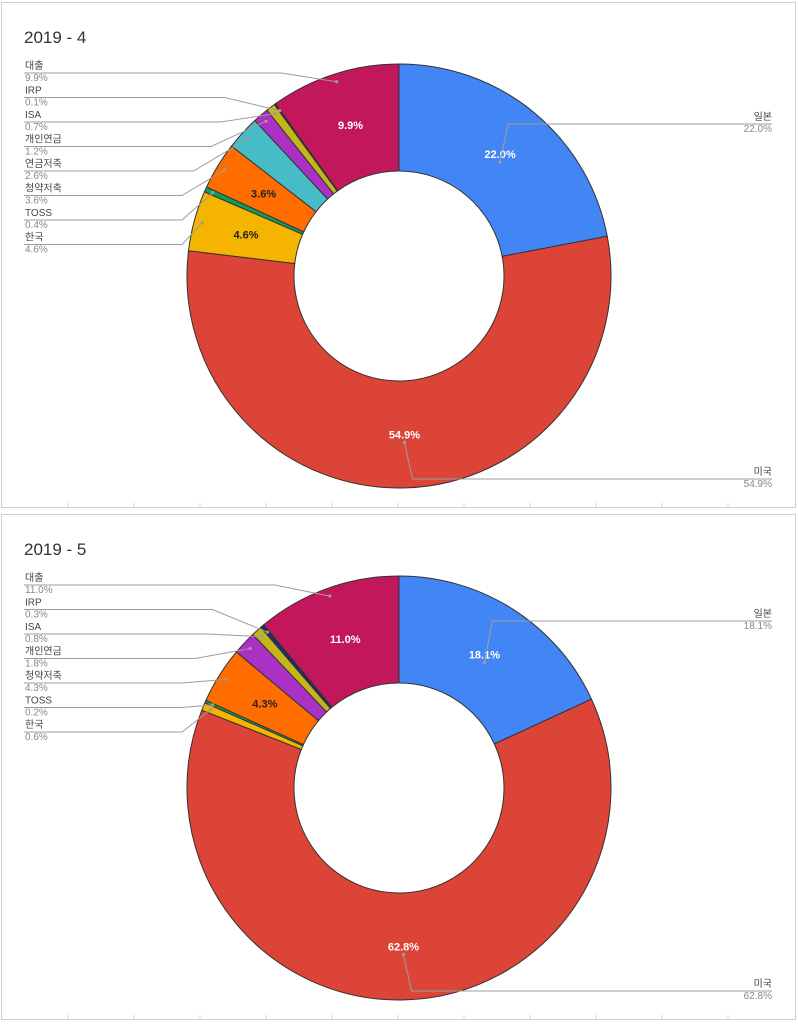 The image size is (798, 1026). What do you see at coordinates (36, 250) in the screenshot?
I see `legend-pct-korea: 4.6%` at bounding box center [36, 250].